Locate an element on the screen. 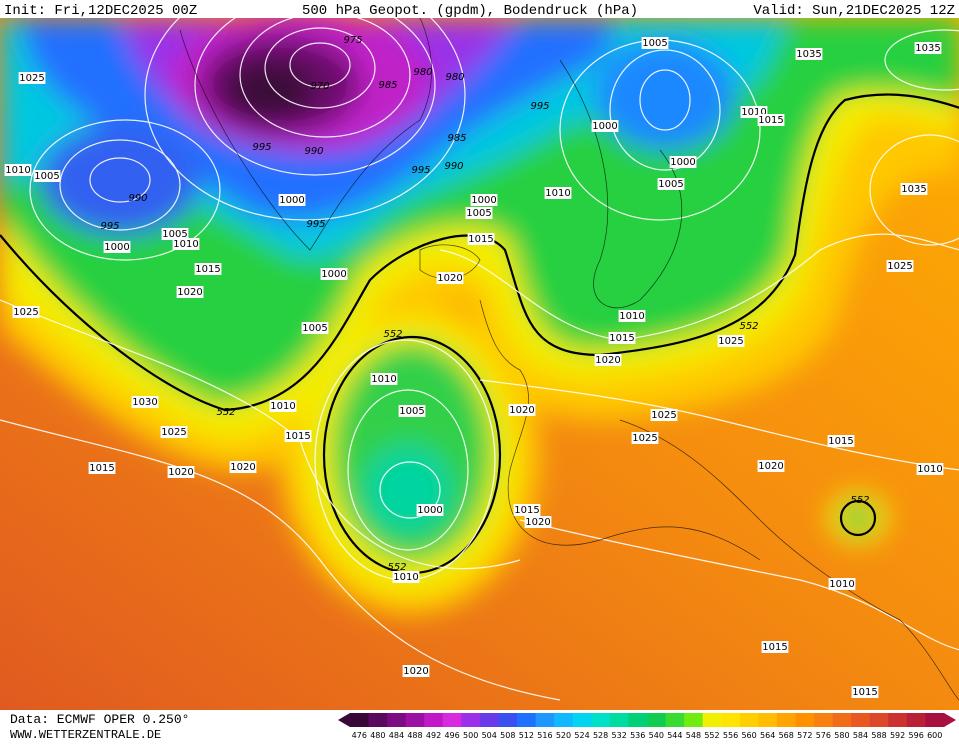  colorbar-label: 500 is located at coordinates (470, 735).